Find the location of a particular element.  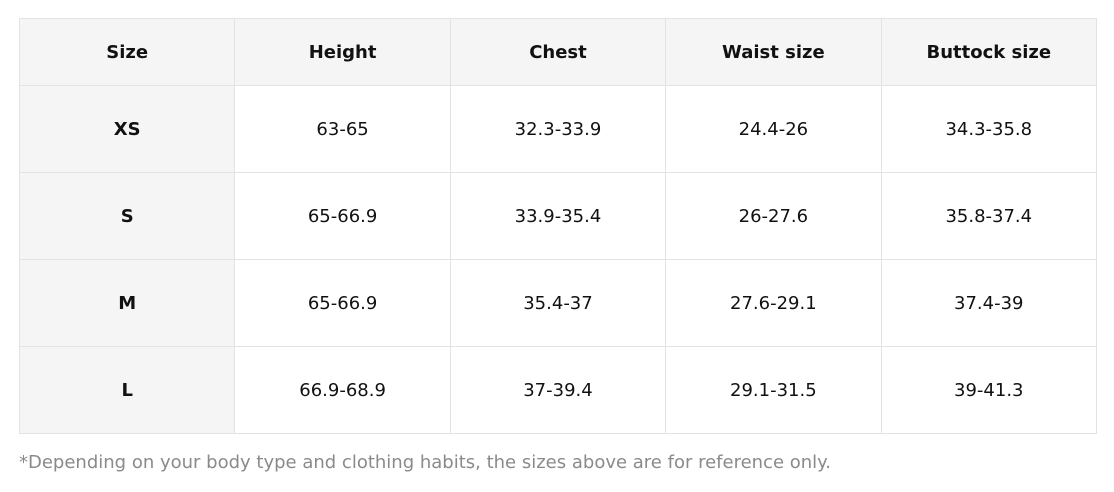

table-cell: 32.3-33.9 is located at coordinates (558, 129).